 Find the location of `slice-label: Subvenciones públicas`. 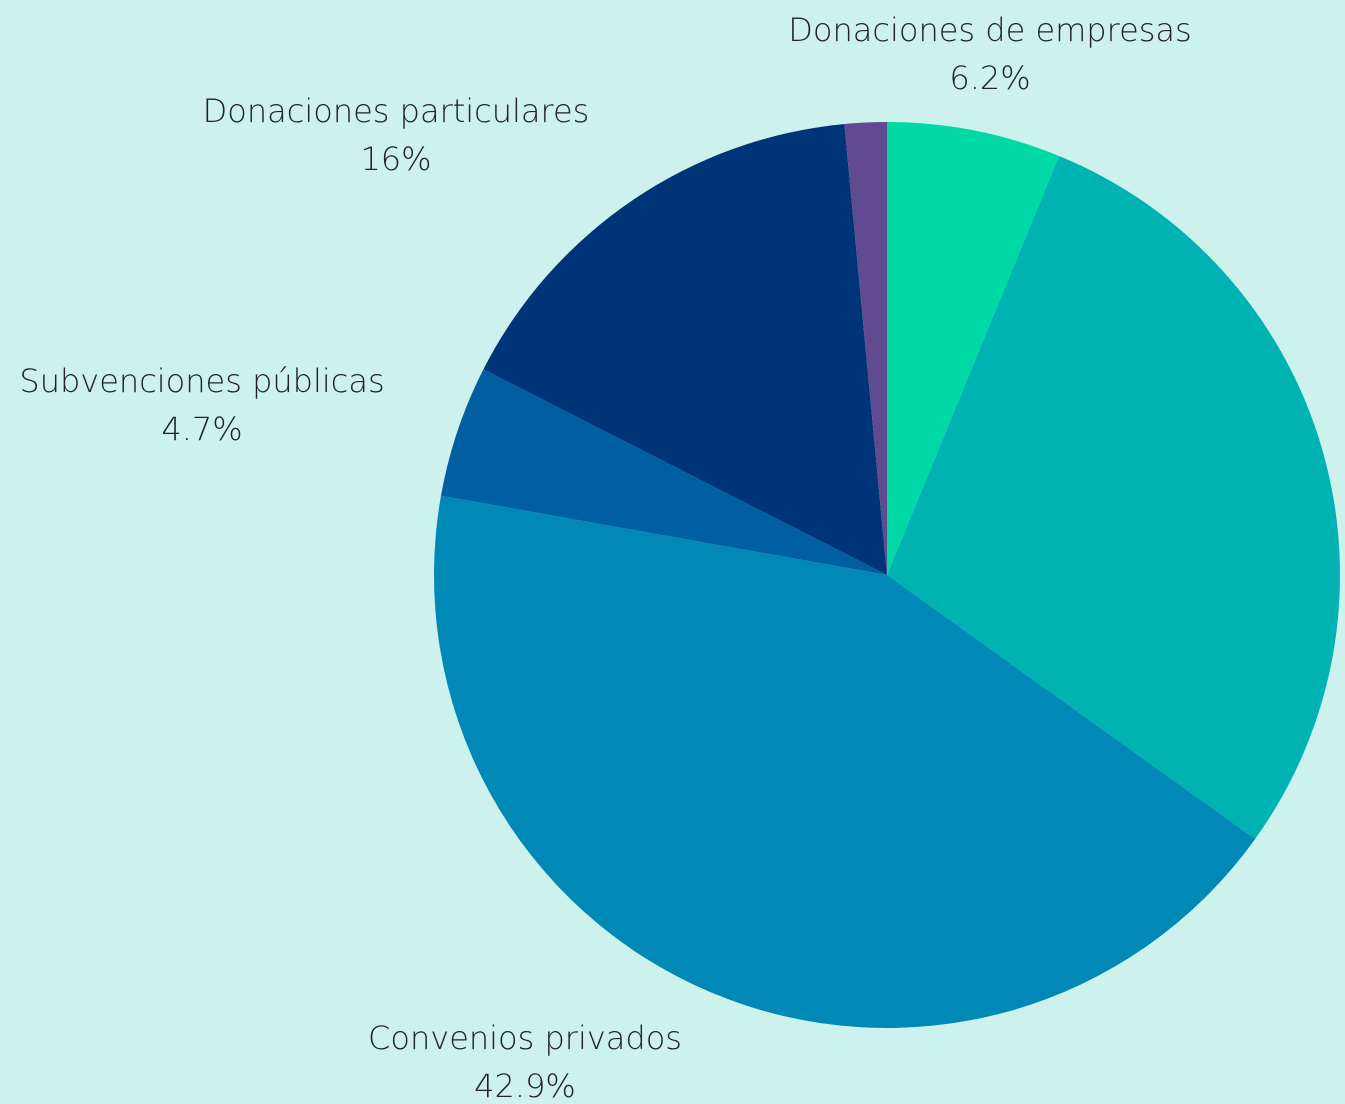

slice-label: Subvenciones públicas is located at coordinates (201, 381).